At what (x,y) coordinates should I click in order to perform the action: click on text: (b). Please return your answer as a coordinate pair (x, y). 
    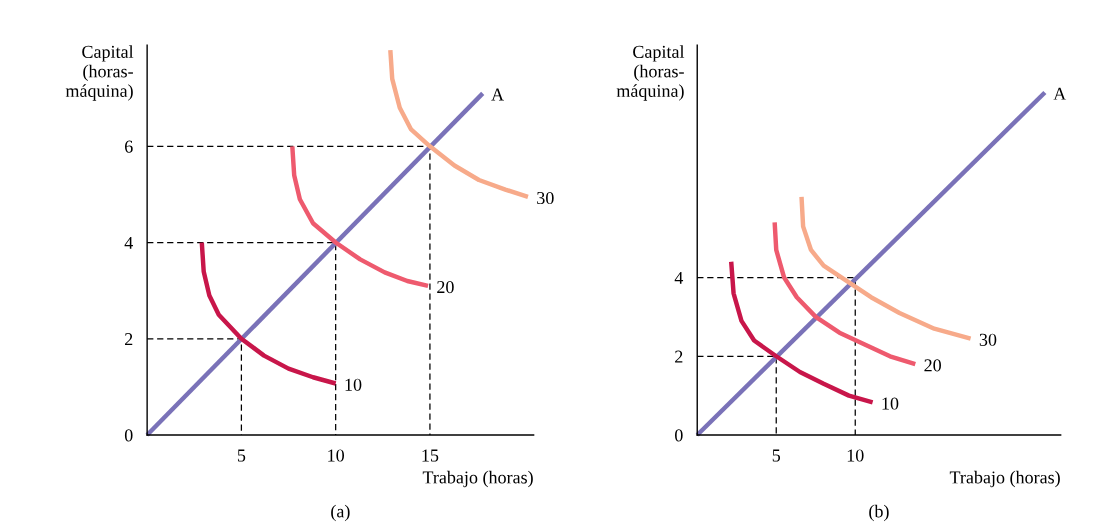
    Looking at the image, I should click on (879, 513).